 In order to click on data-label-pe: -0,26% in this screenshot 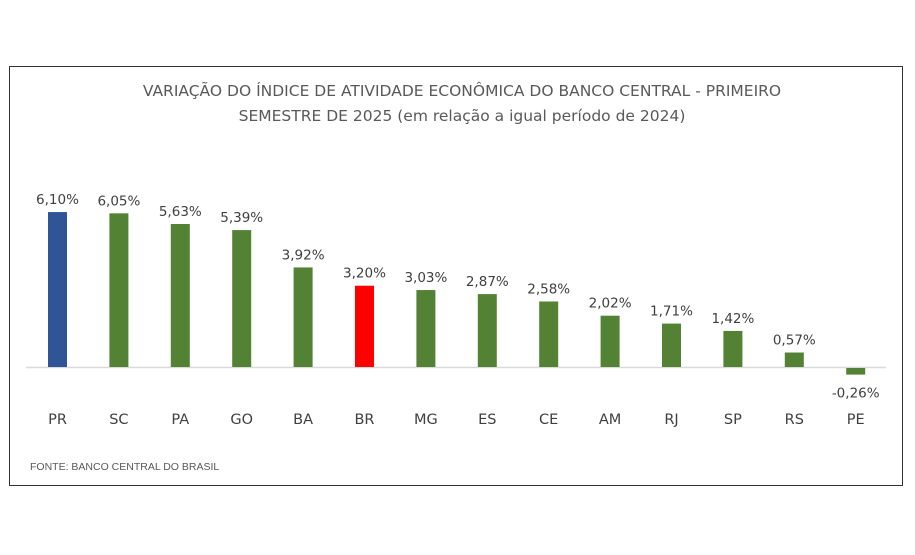, I will do `click(856, 394)`.